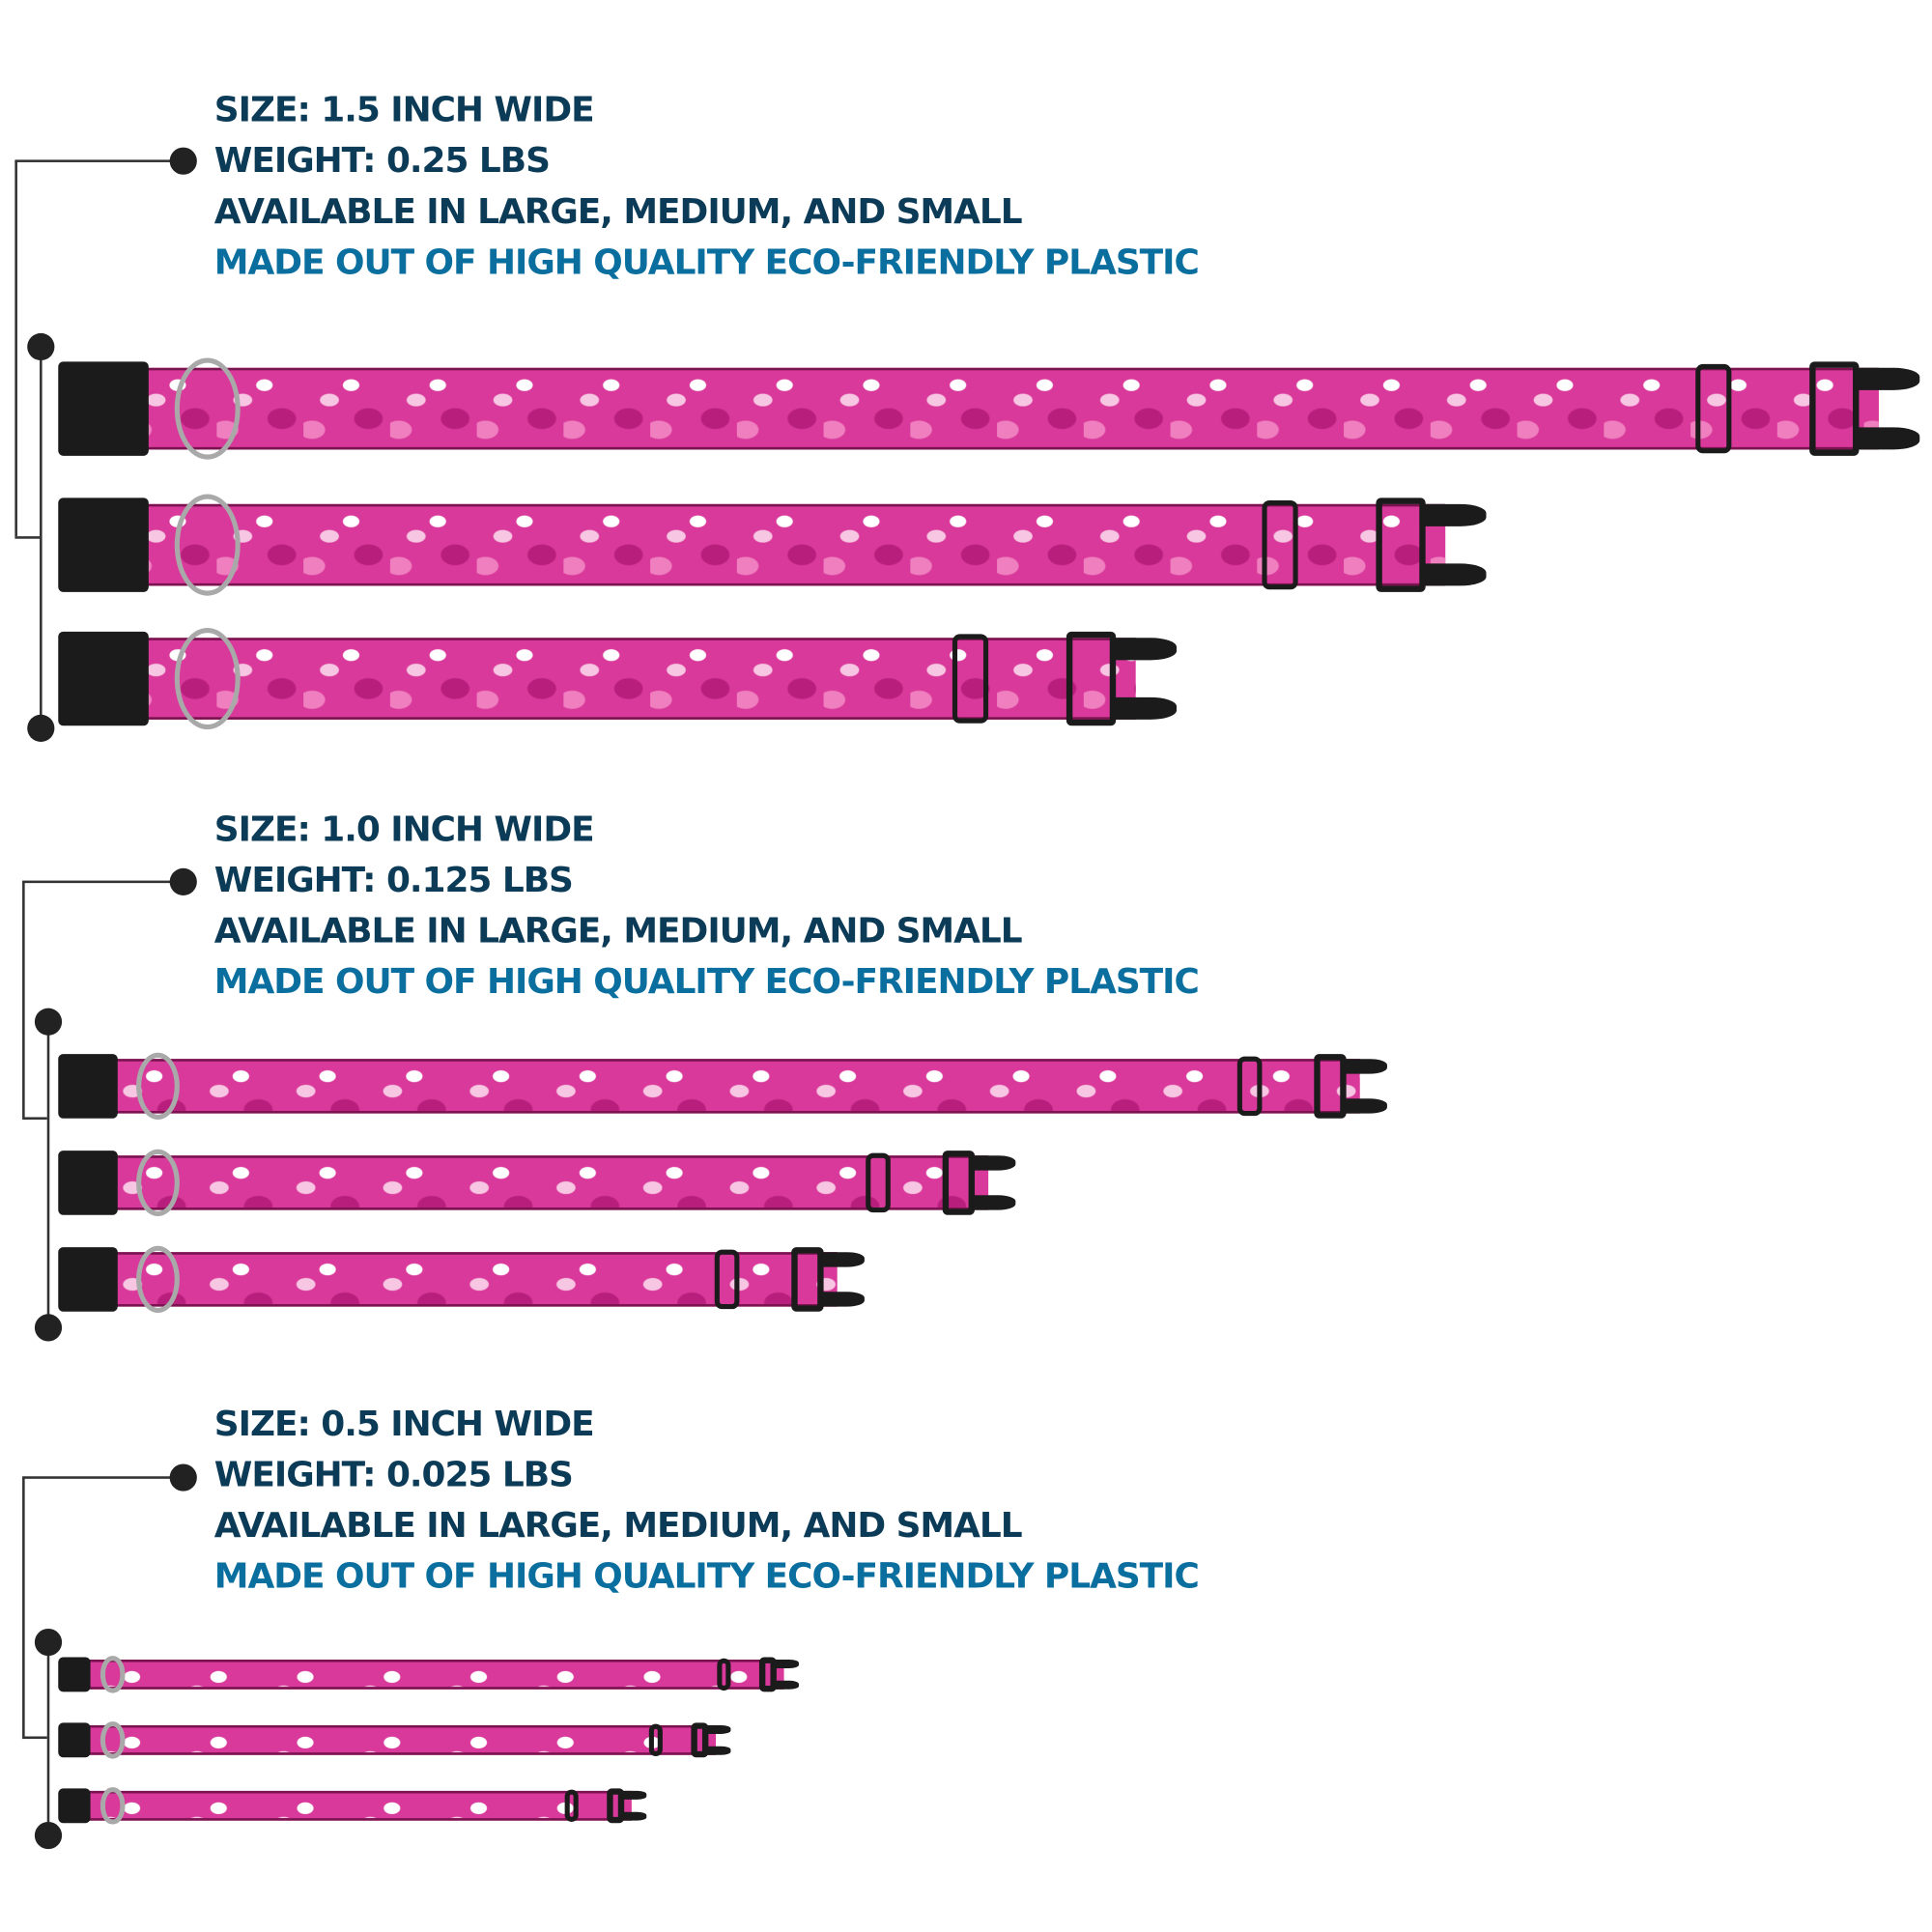 This screenshot has height=1932, width=1932. I want to click on weight-label: WEIGHT: 0.025 LBS, so click(393, 1474).